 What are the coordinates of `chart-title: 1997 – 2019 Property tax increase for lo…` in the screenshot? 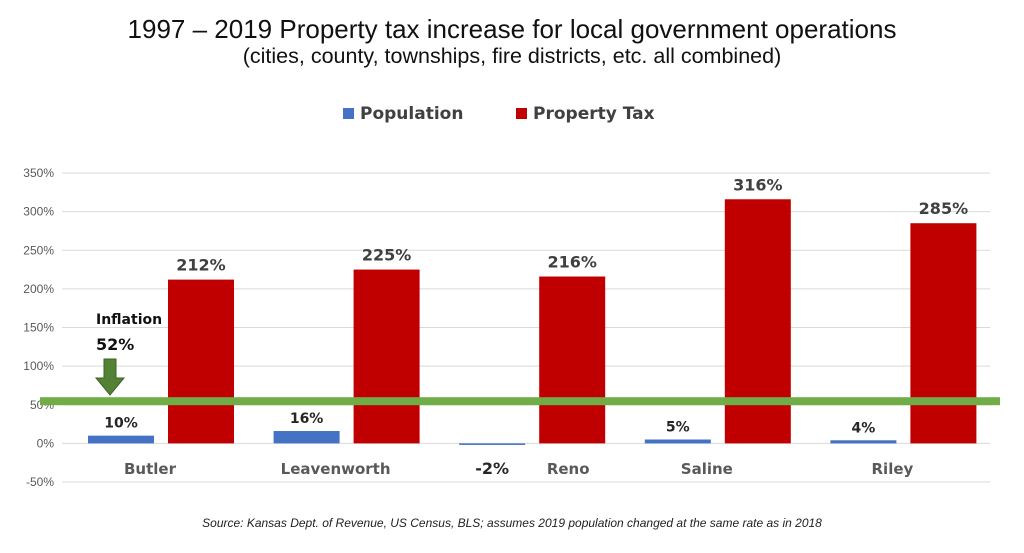 It's located at (512, 29).